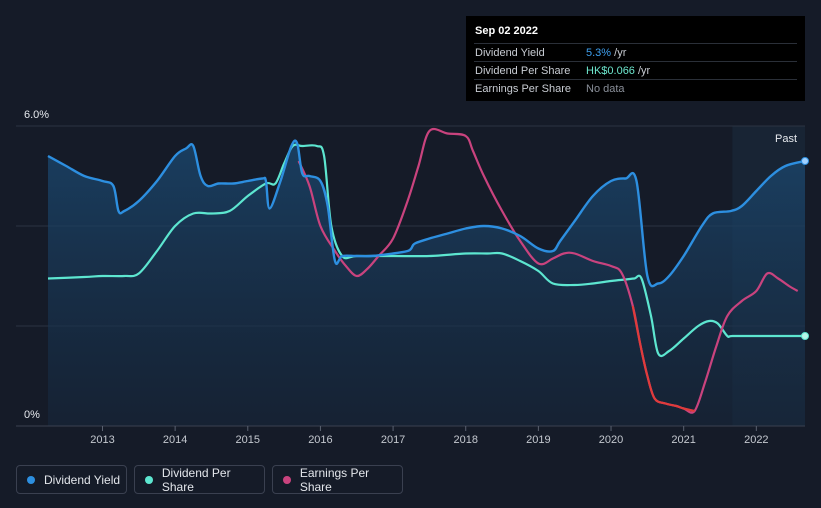 Image resolution: width=821 pixels, height=508 pixels. What do you see at coordinates (605, 88) in the screenshot?
I see `tooltip-value: No data` at bounding box center [605, 88].